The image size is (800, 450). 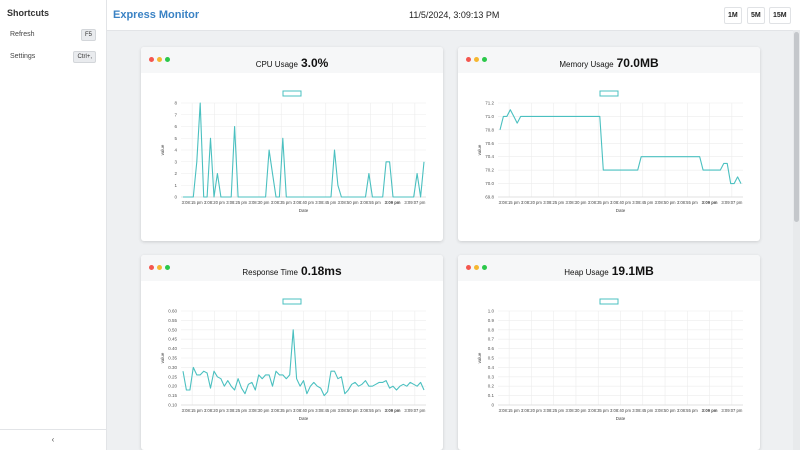 I want to click on range-15m-button: 15M, so click(x=780, y=15).